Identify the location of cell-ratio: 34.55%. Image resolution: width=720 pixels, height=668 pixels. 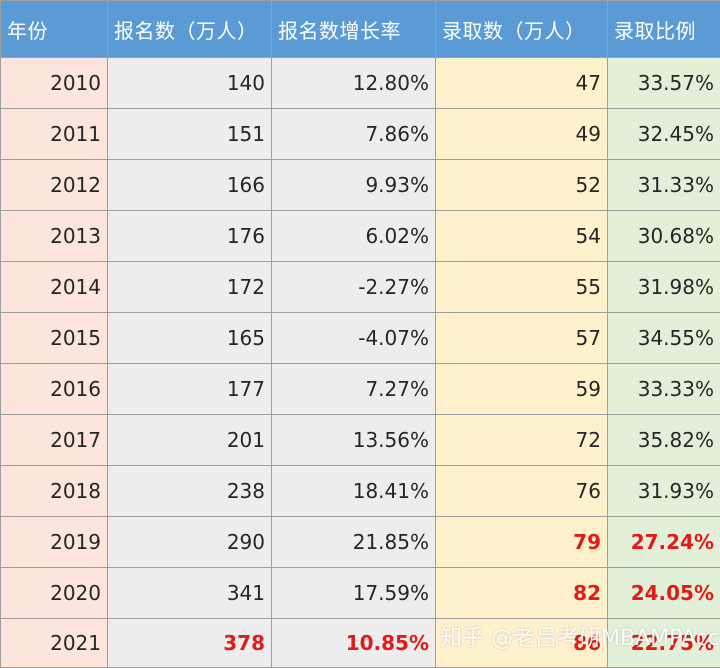
(664, 338).